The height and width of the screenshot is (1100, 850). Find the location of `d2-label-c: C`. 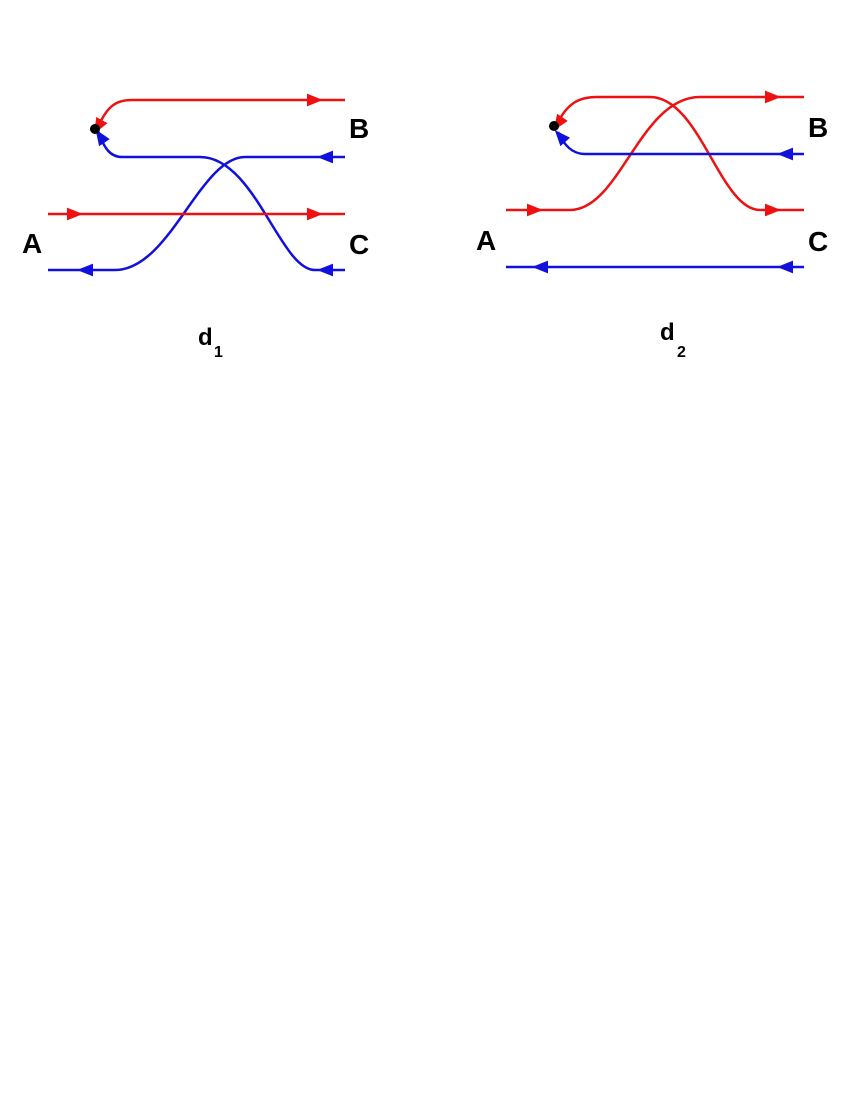

d2-label-c: C is located at coordinates (818, 241).